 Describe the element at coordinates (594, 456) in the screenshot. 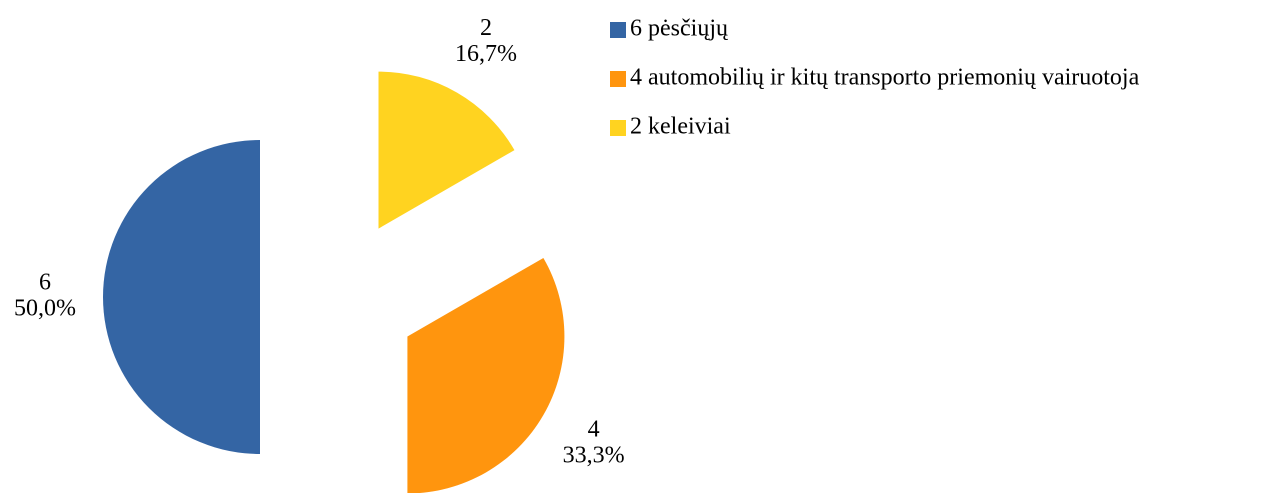

I see `slice-percent-label: 33,3%` at that location.